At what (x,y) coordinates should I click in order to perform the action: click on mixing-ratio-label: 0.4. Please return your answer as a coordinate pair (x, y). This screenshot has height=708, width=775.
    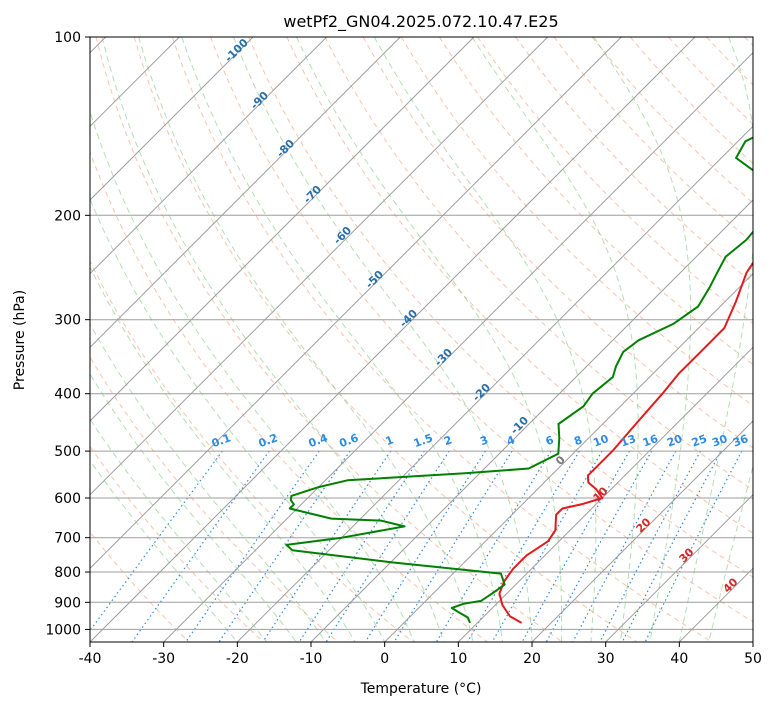
    Looking at the image, I should click on (318, 440).